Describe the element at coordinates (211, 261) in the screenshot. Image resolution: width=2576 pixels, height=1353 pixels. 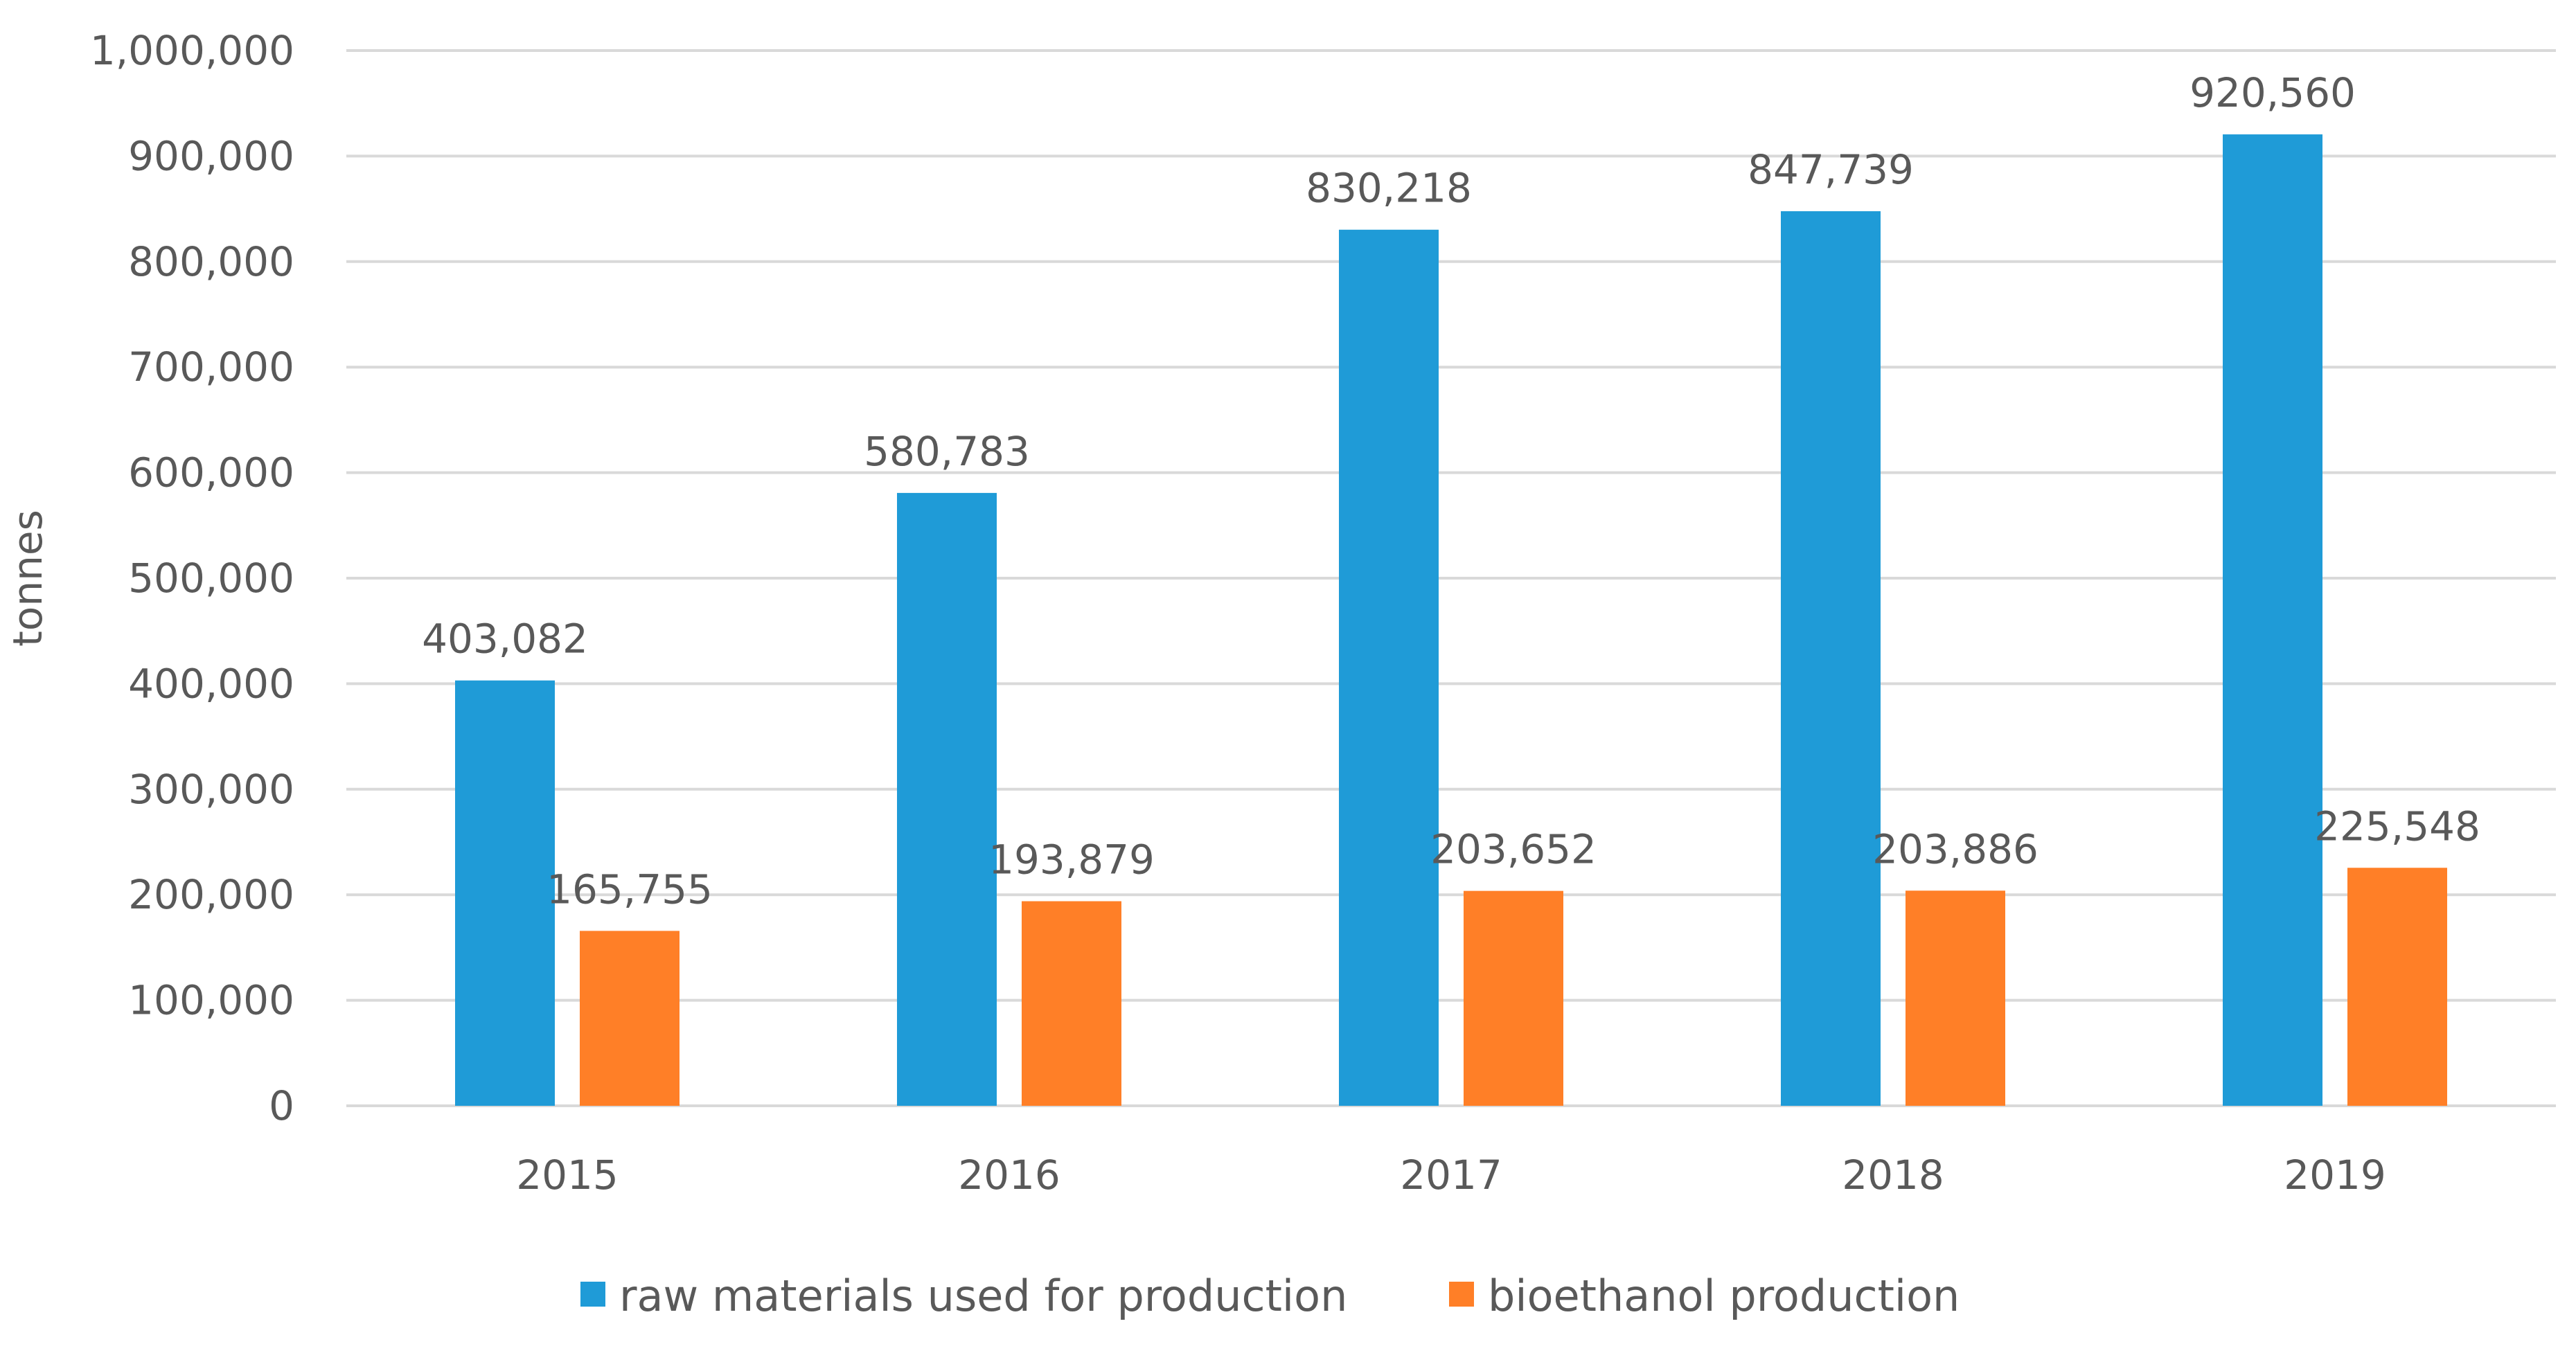
I see `y-tick-label: 800,000` at that location.